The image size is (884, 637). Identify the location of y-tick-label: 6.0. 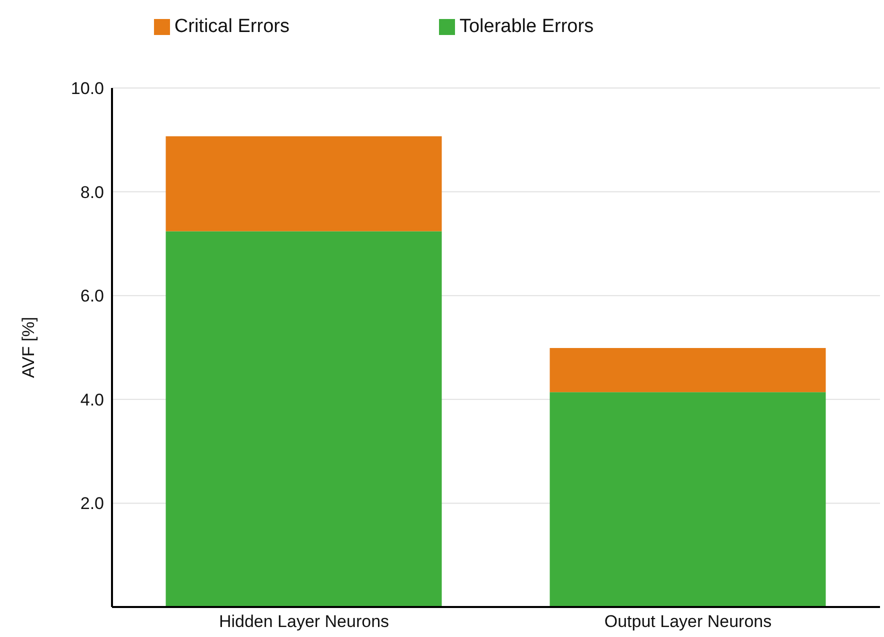
(92, 296).